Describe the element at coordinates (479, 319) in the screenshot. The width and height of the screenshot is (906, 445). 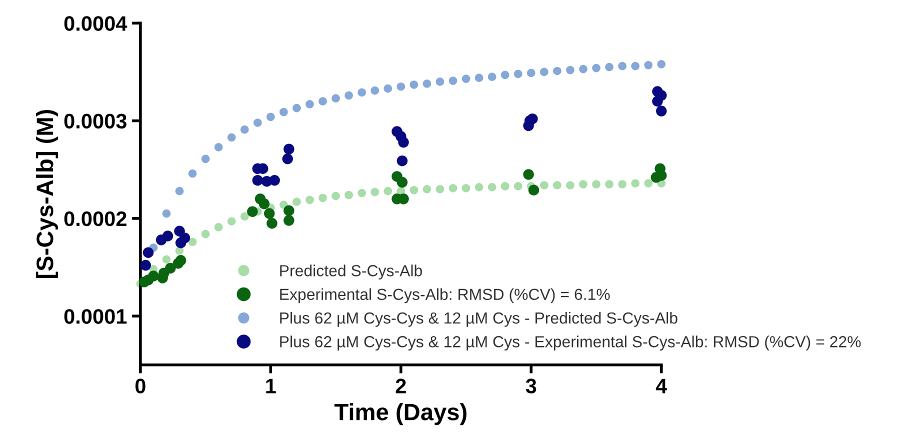
I see `legend-label: Plus 62 µM Cys-Cys & 12 µM Cys - Predicted S-Cys-Alb` at that location.